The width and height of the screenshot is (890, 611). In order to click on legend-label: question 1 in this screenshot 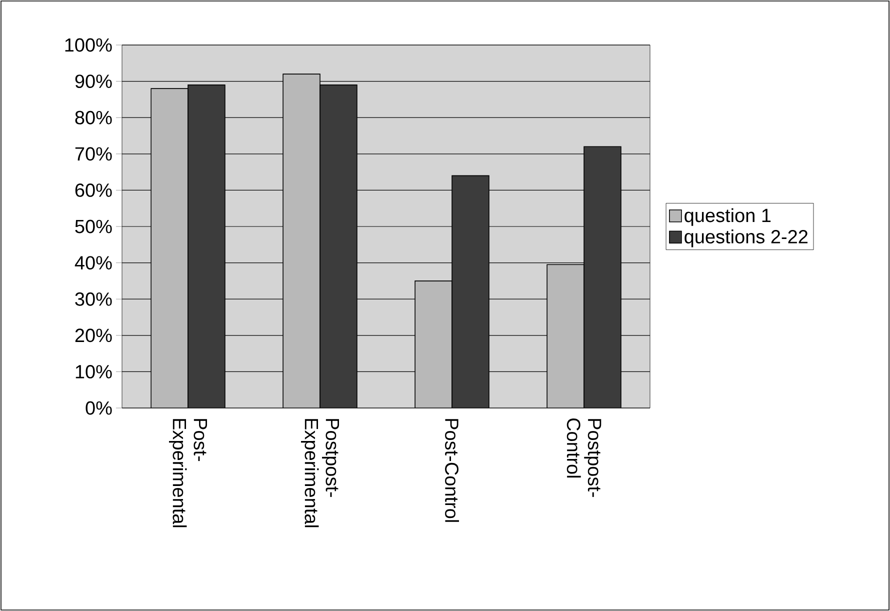, I will do `click(727, 217)`.